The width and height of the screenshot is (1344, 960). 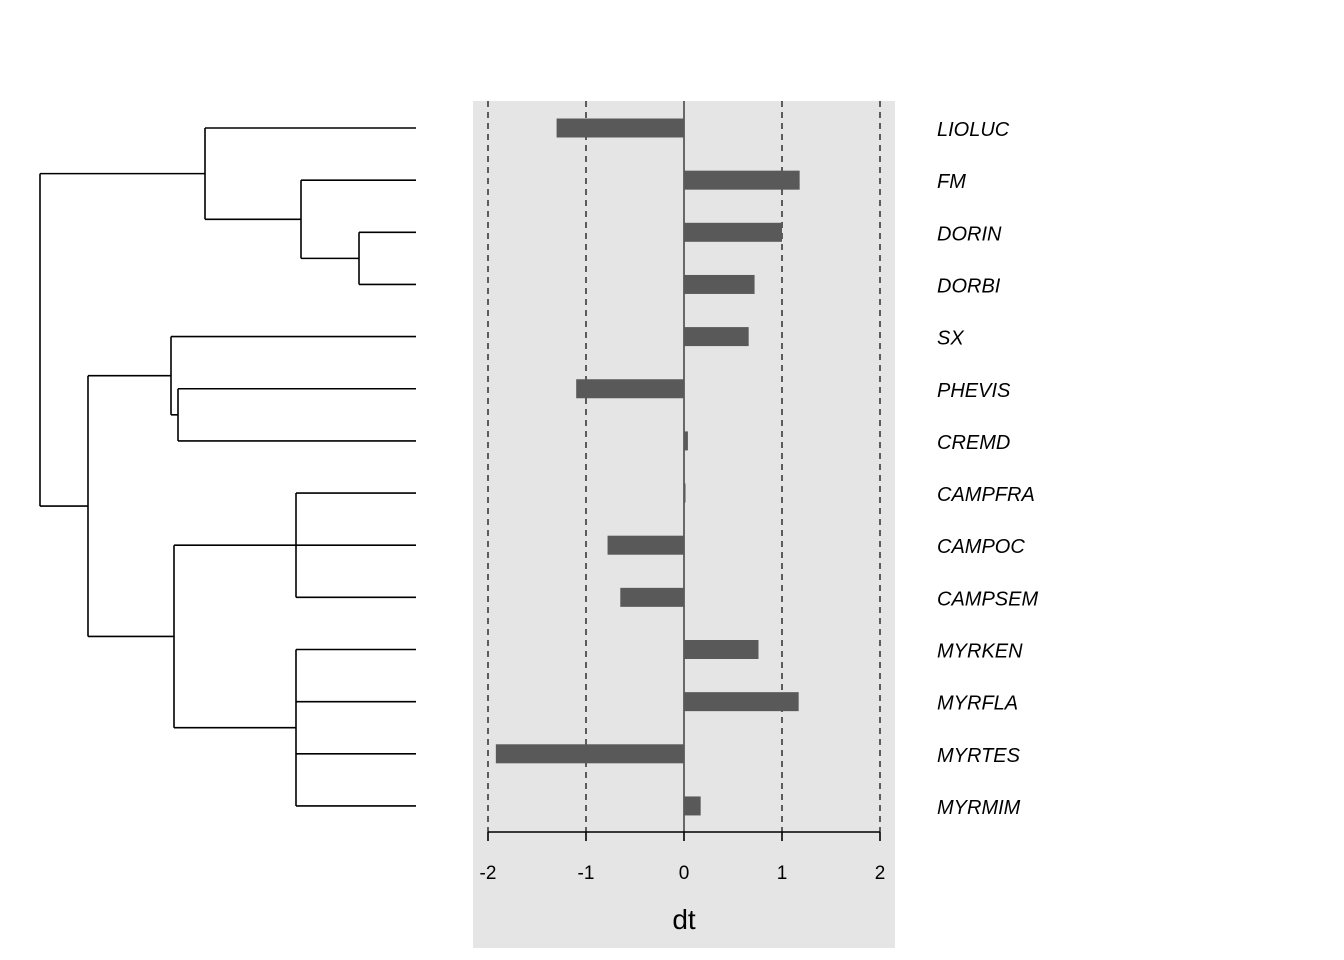 What do you see at coordinates (974, 391) in the screenshot?
I see `taxon-label: PHEVIS` at bounding box center [974, 391].